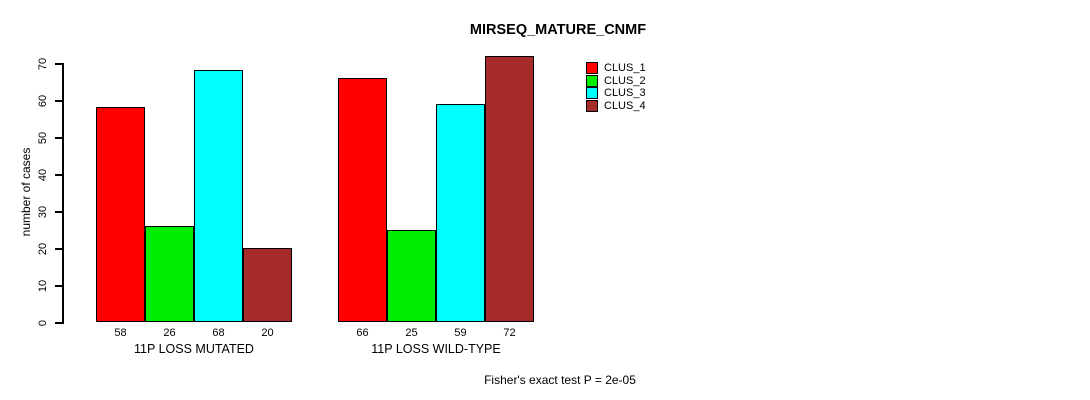 The height and width of the screenshot is (400, 1090). Describe the element at coordinates (460, 212) in the screenshot. I see `bar-clus-3-11p-loss-wild-type` at that location.